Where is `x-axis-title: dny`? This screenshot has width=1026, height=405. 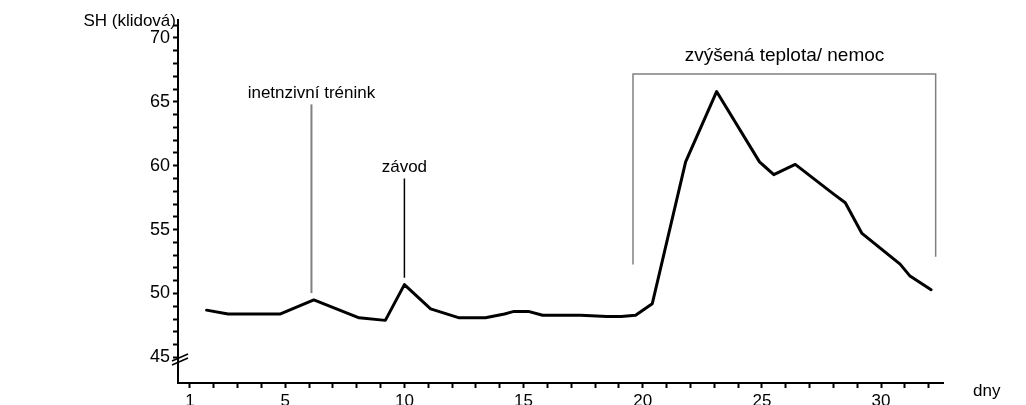
x-axis-title: dny is located at coordinates (987, 390).